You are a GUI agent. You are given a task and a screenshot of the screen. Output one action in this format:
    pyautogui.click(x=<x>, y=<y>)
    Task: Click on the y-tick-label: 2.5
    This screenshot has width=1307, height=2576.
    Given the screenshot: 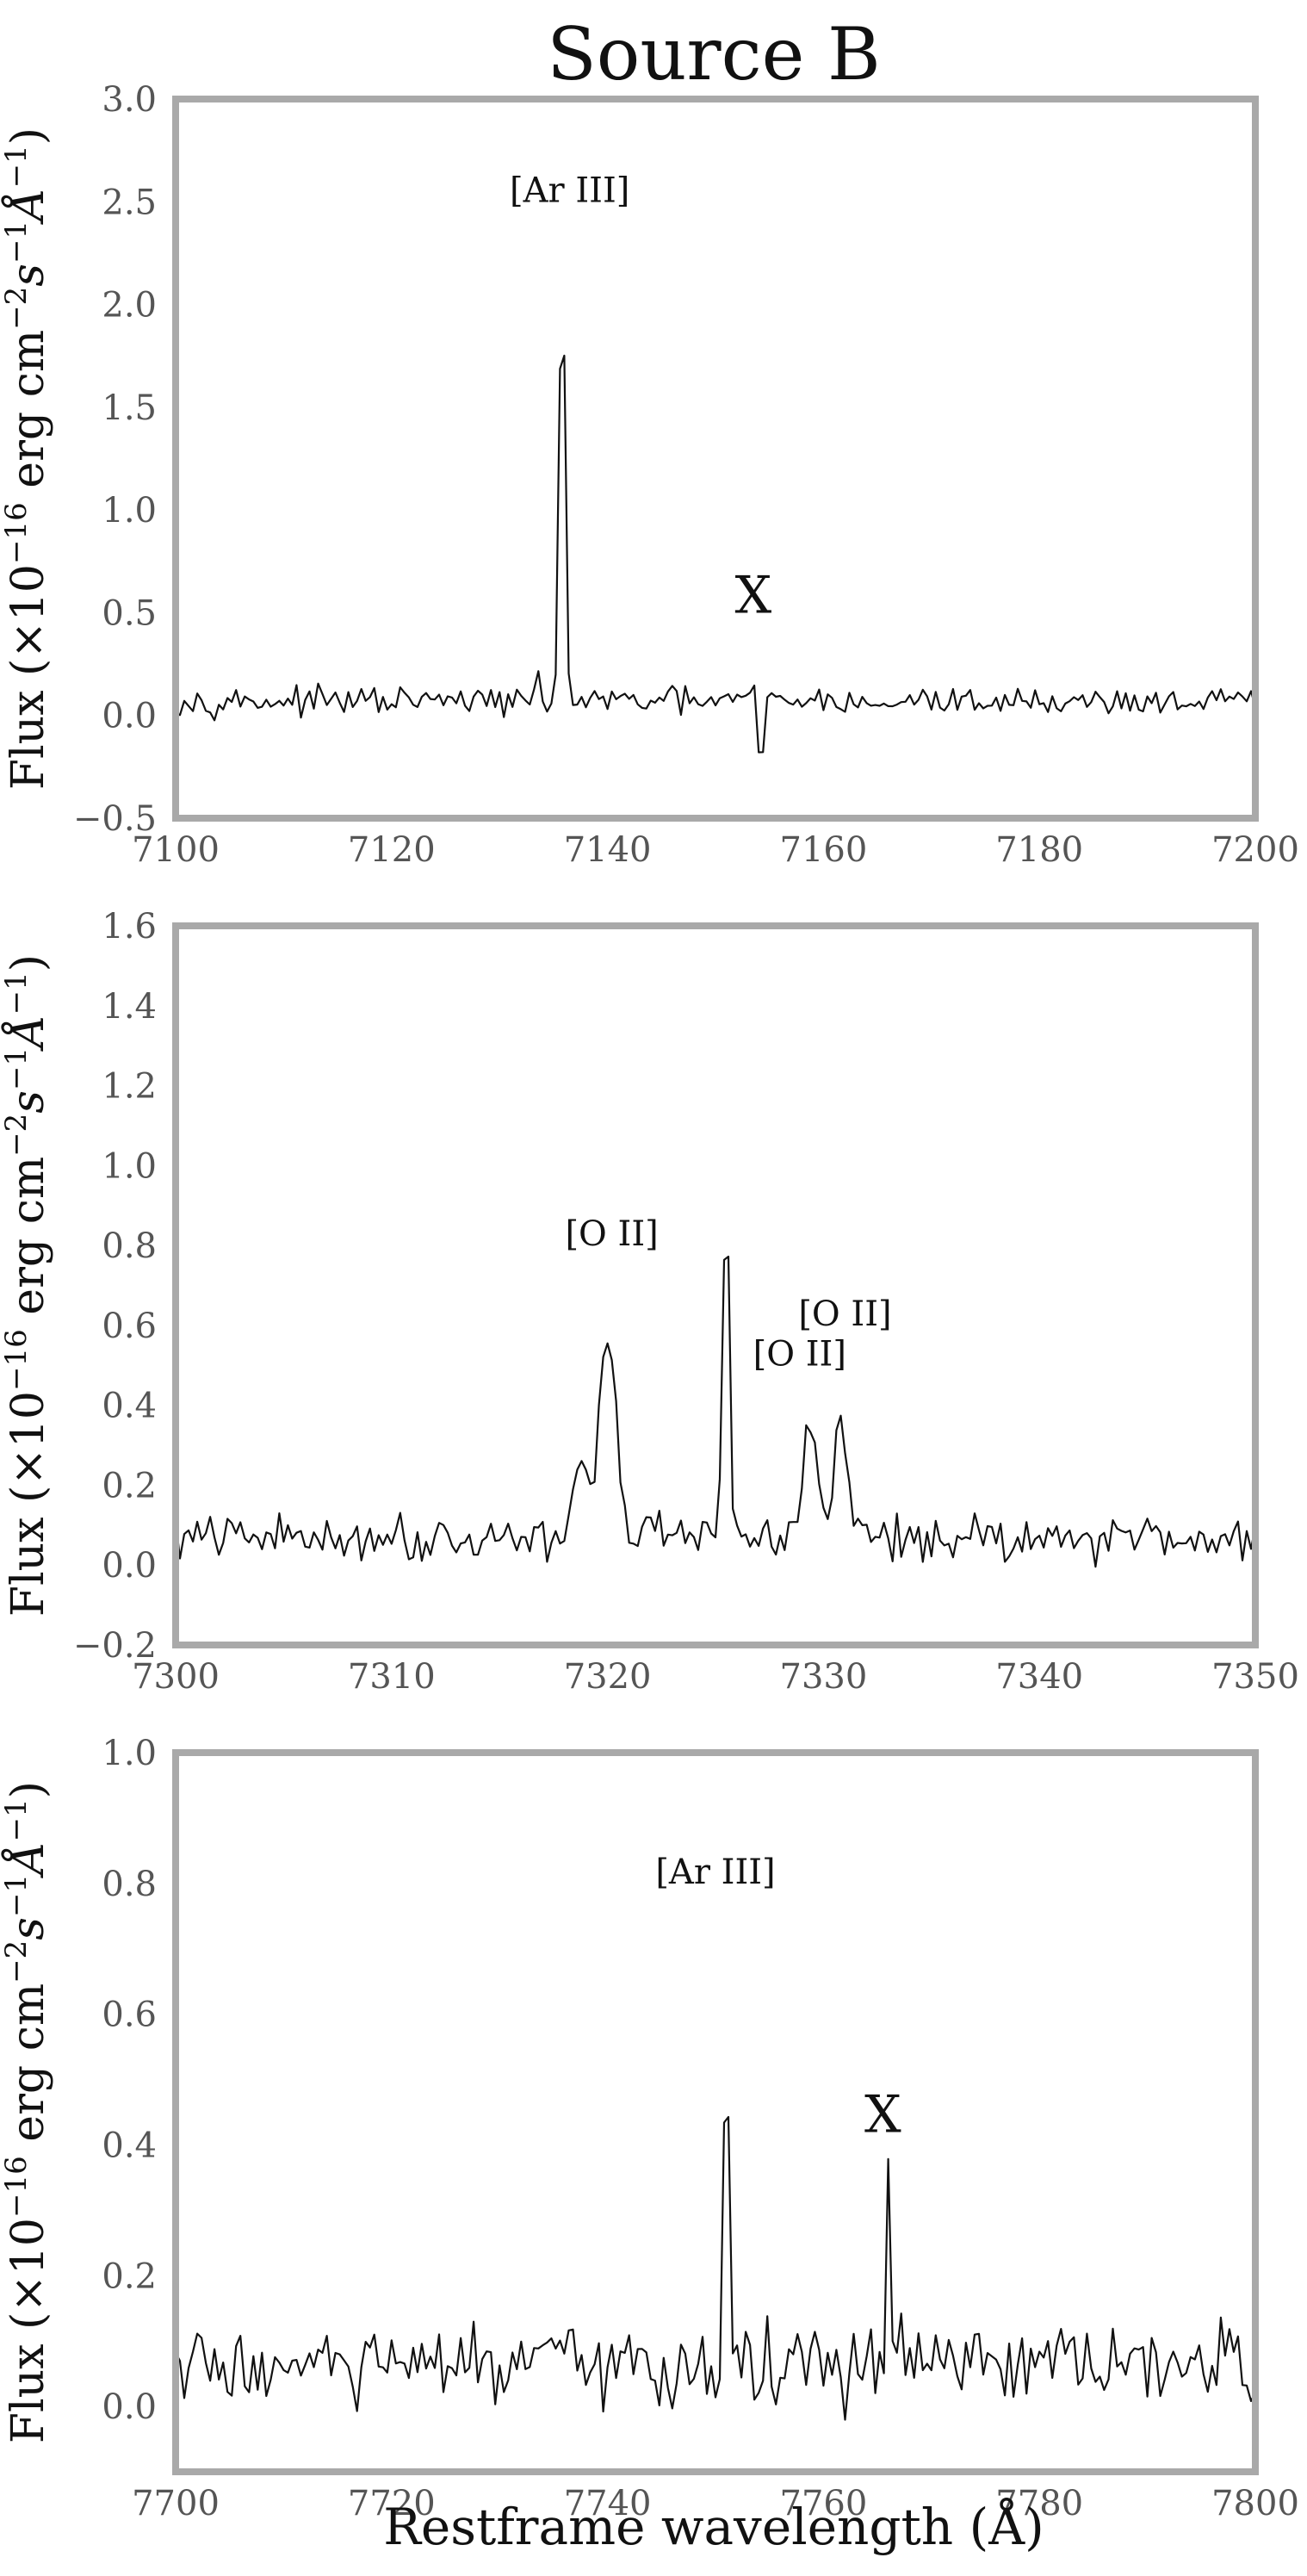 What is the action you would take?
    pyautogui.click(x=130, y=203)
    